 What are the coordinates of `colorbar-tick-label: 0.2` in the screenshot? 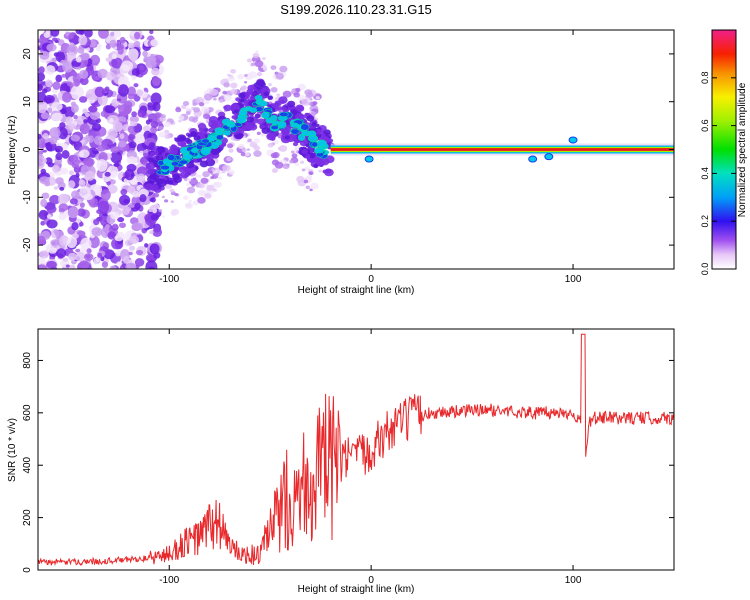 It's located at (705, 221).